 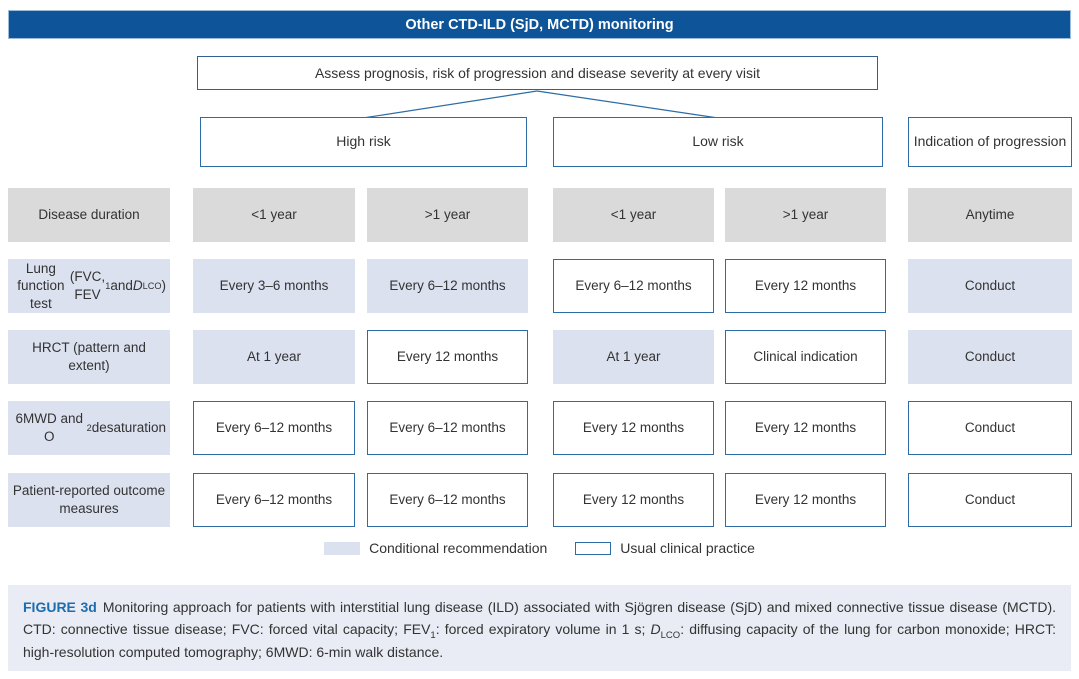 I want to click on cell: Anytime, so click(x=990, y=215).